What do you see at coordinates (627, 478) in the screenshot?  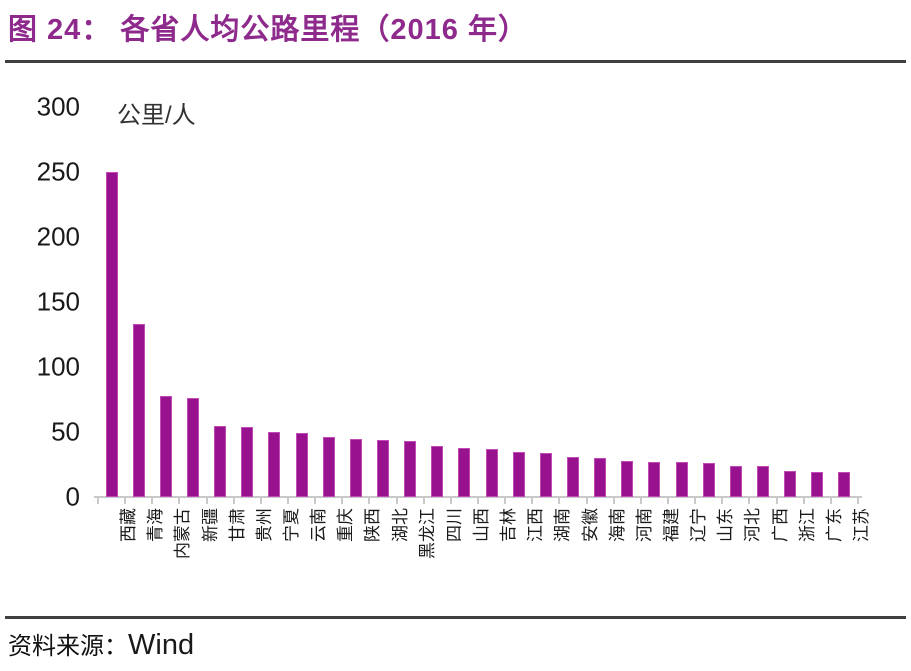 I see `bar-河南` at bounding box center [627, 478].